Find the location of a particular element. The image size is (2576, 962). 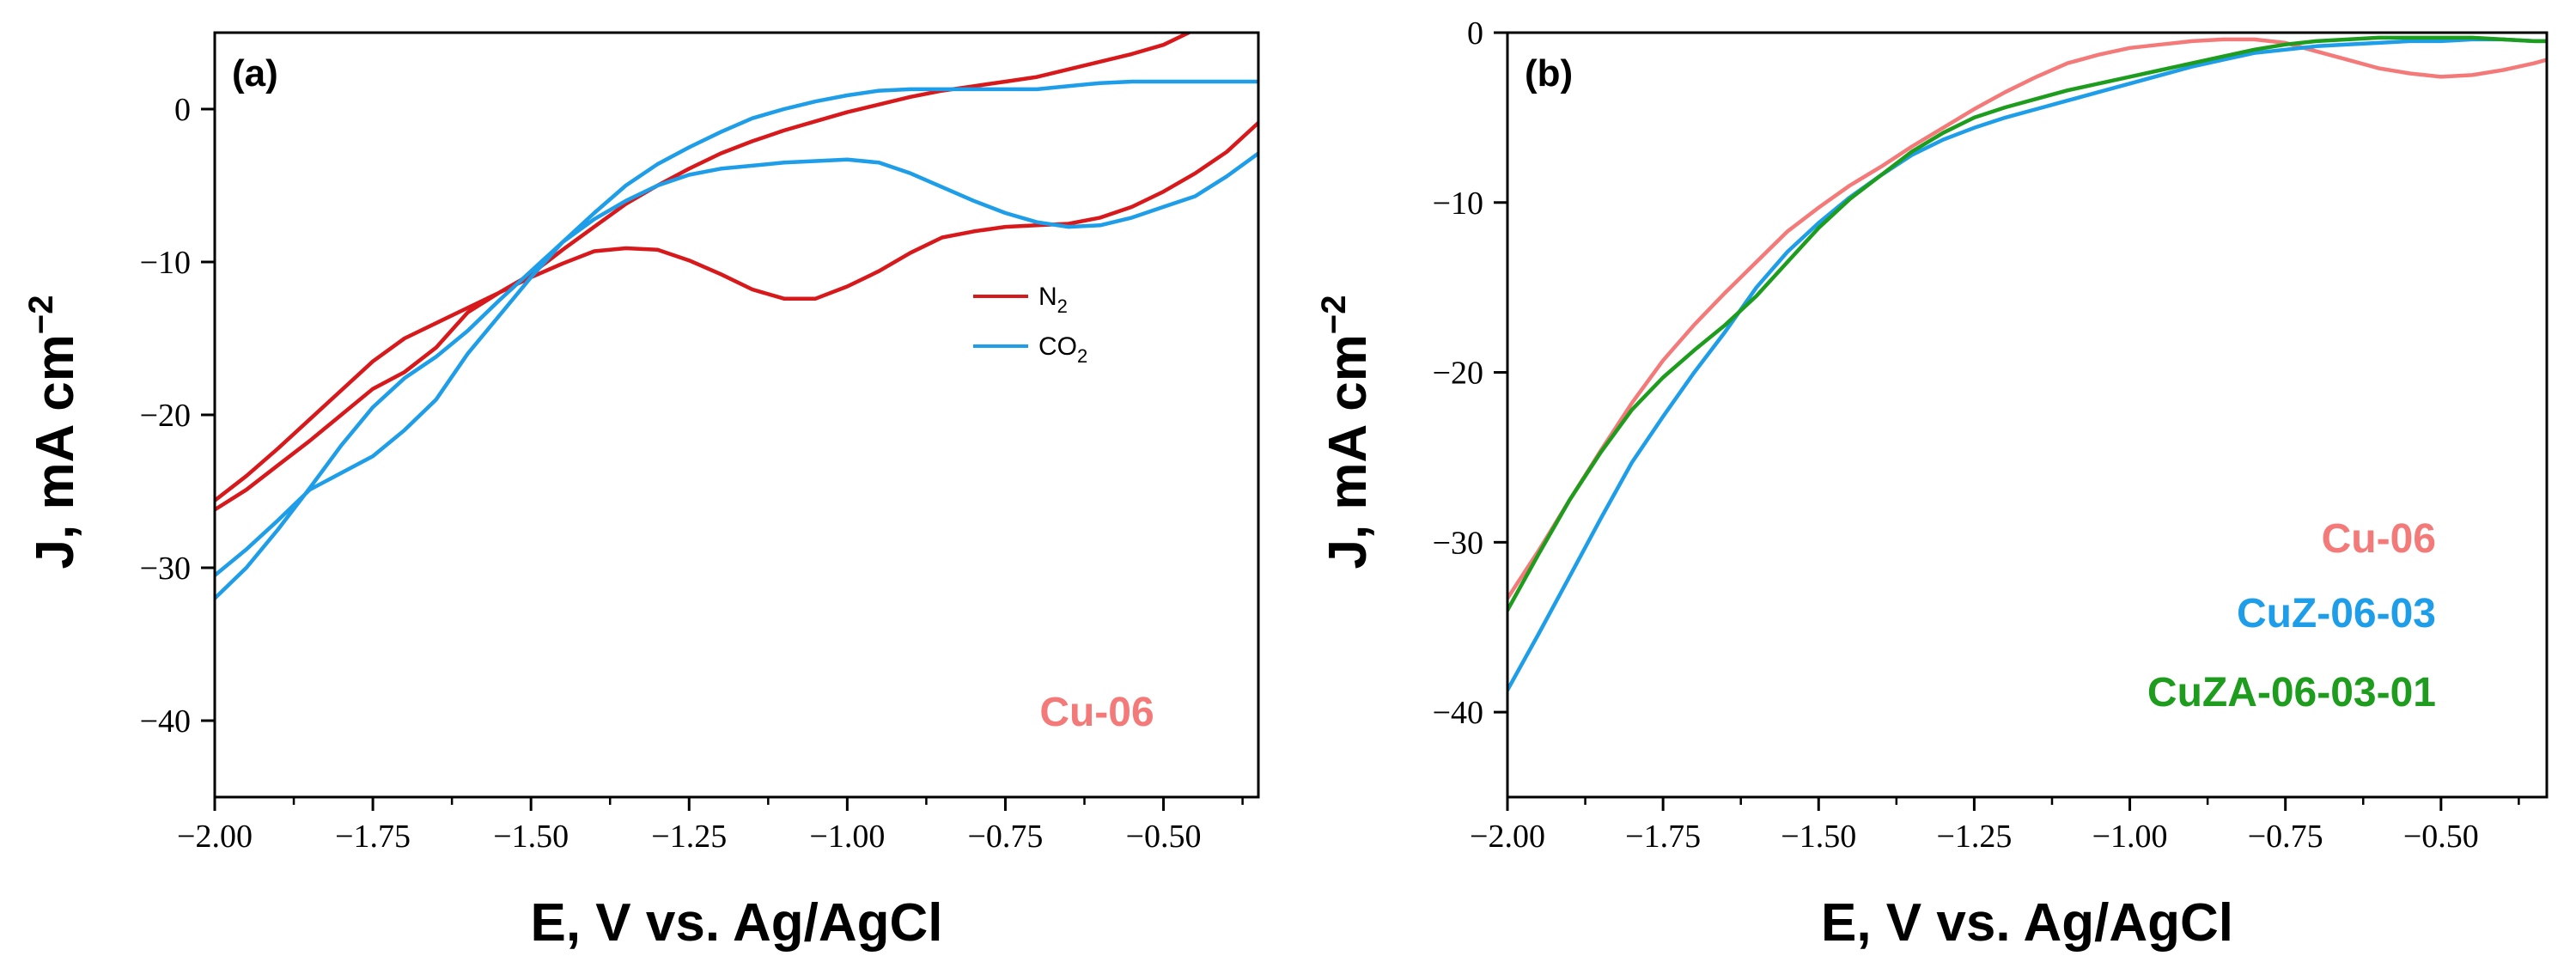

panel-b-y-axis-title-base: J, mA cm is located at coordinates (1348, 451).